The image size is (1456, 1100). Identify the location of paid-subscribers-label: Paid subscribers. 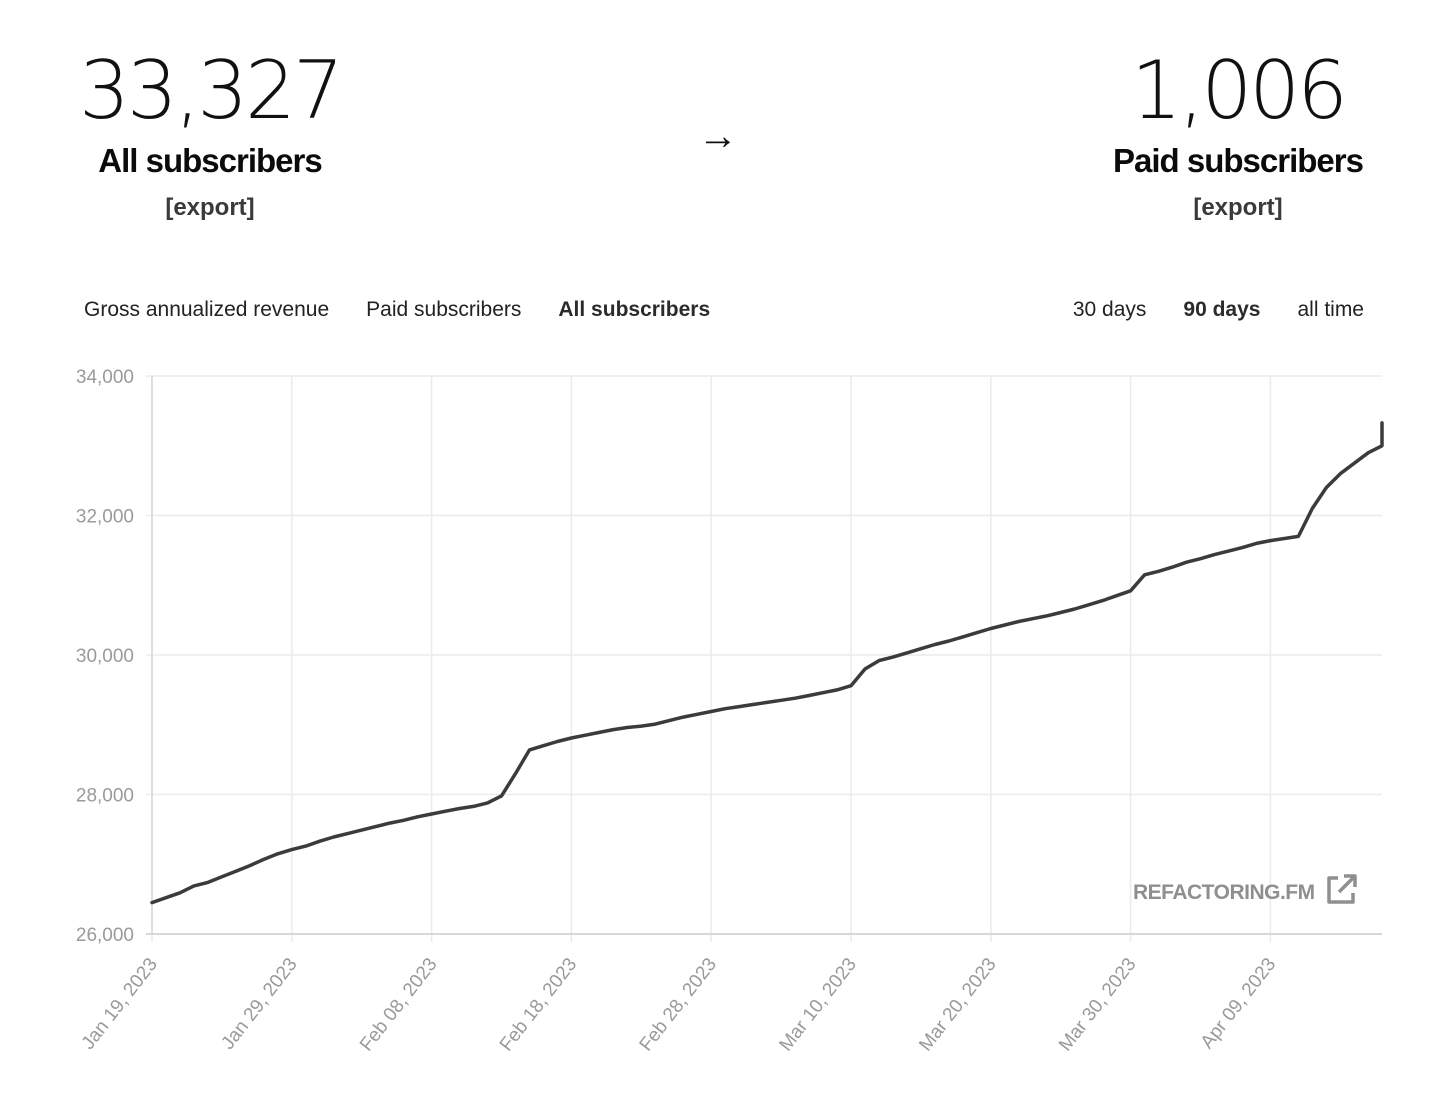
(1238, 160).